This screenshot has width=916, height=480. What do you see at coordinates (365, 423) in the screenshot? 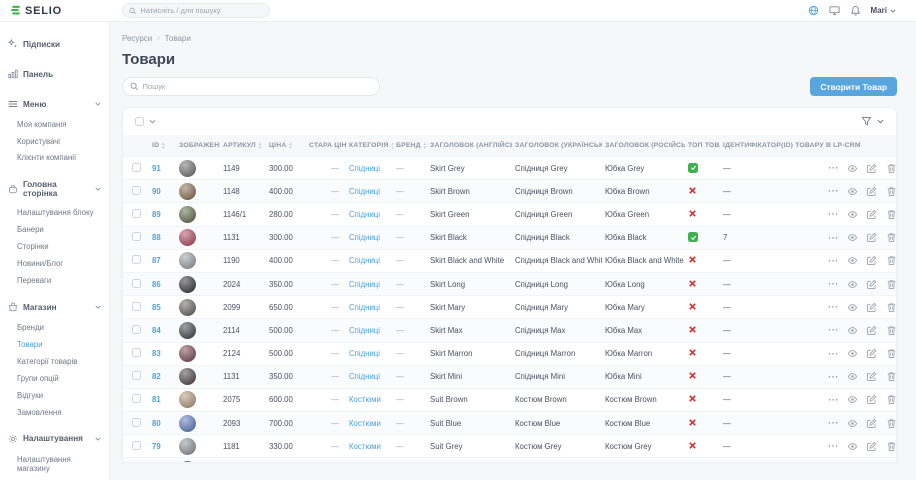
I see `category-link: Костюми` at bounding box center [365, 423].